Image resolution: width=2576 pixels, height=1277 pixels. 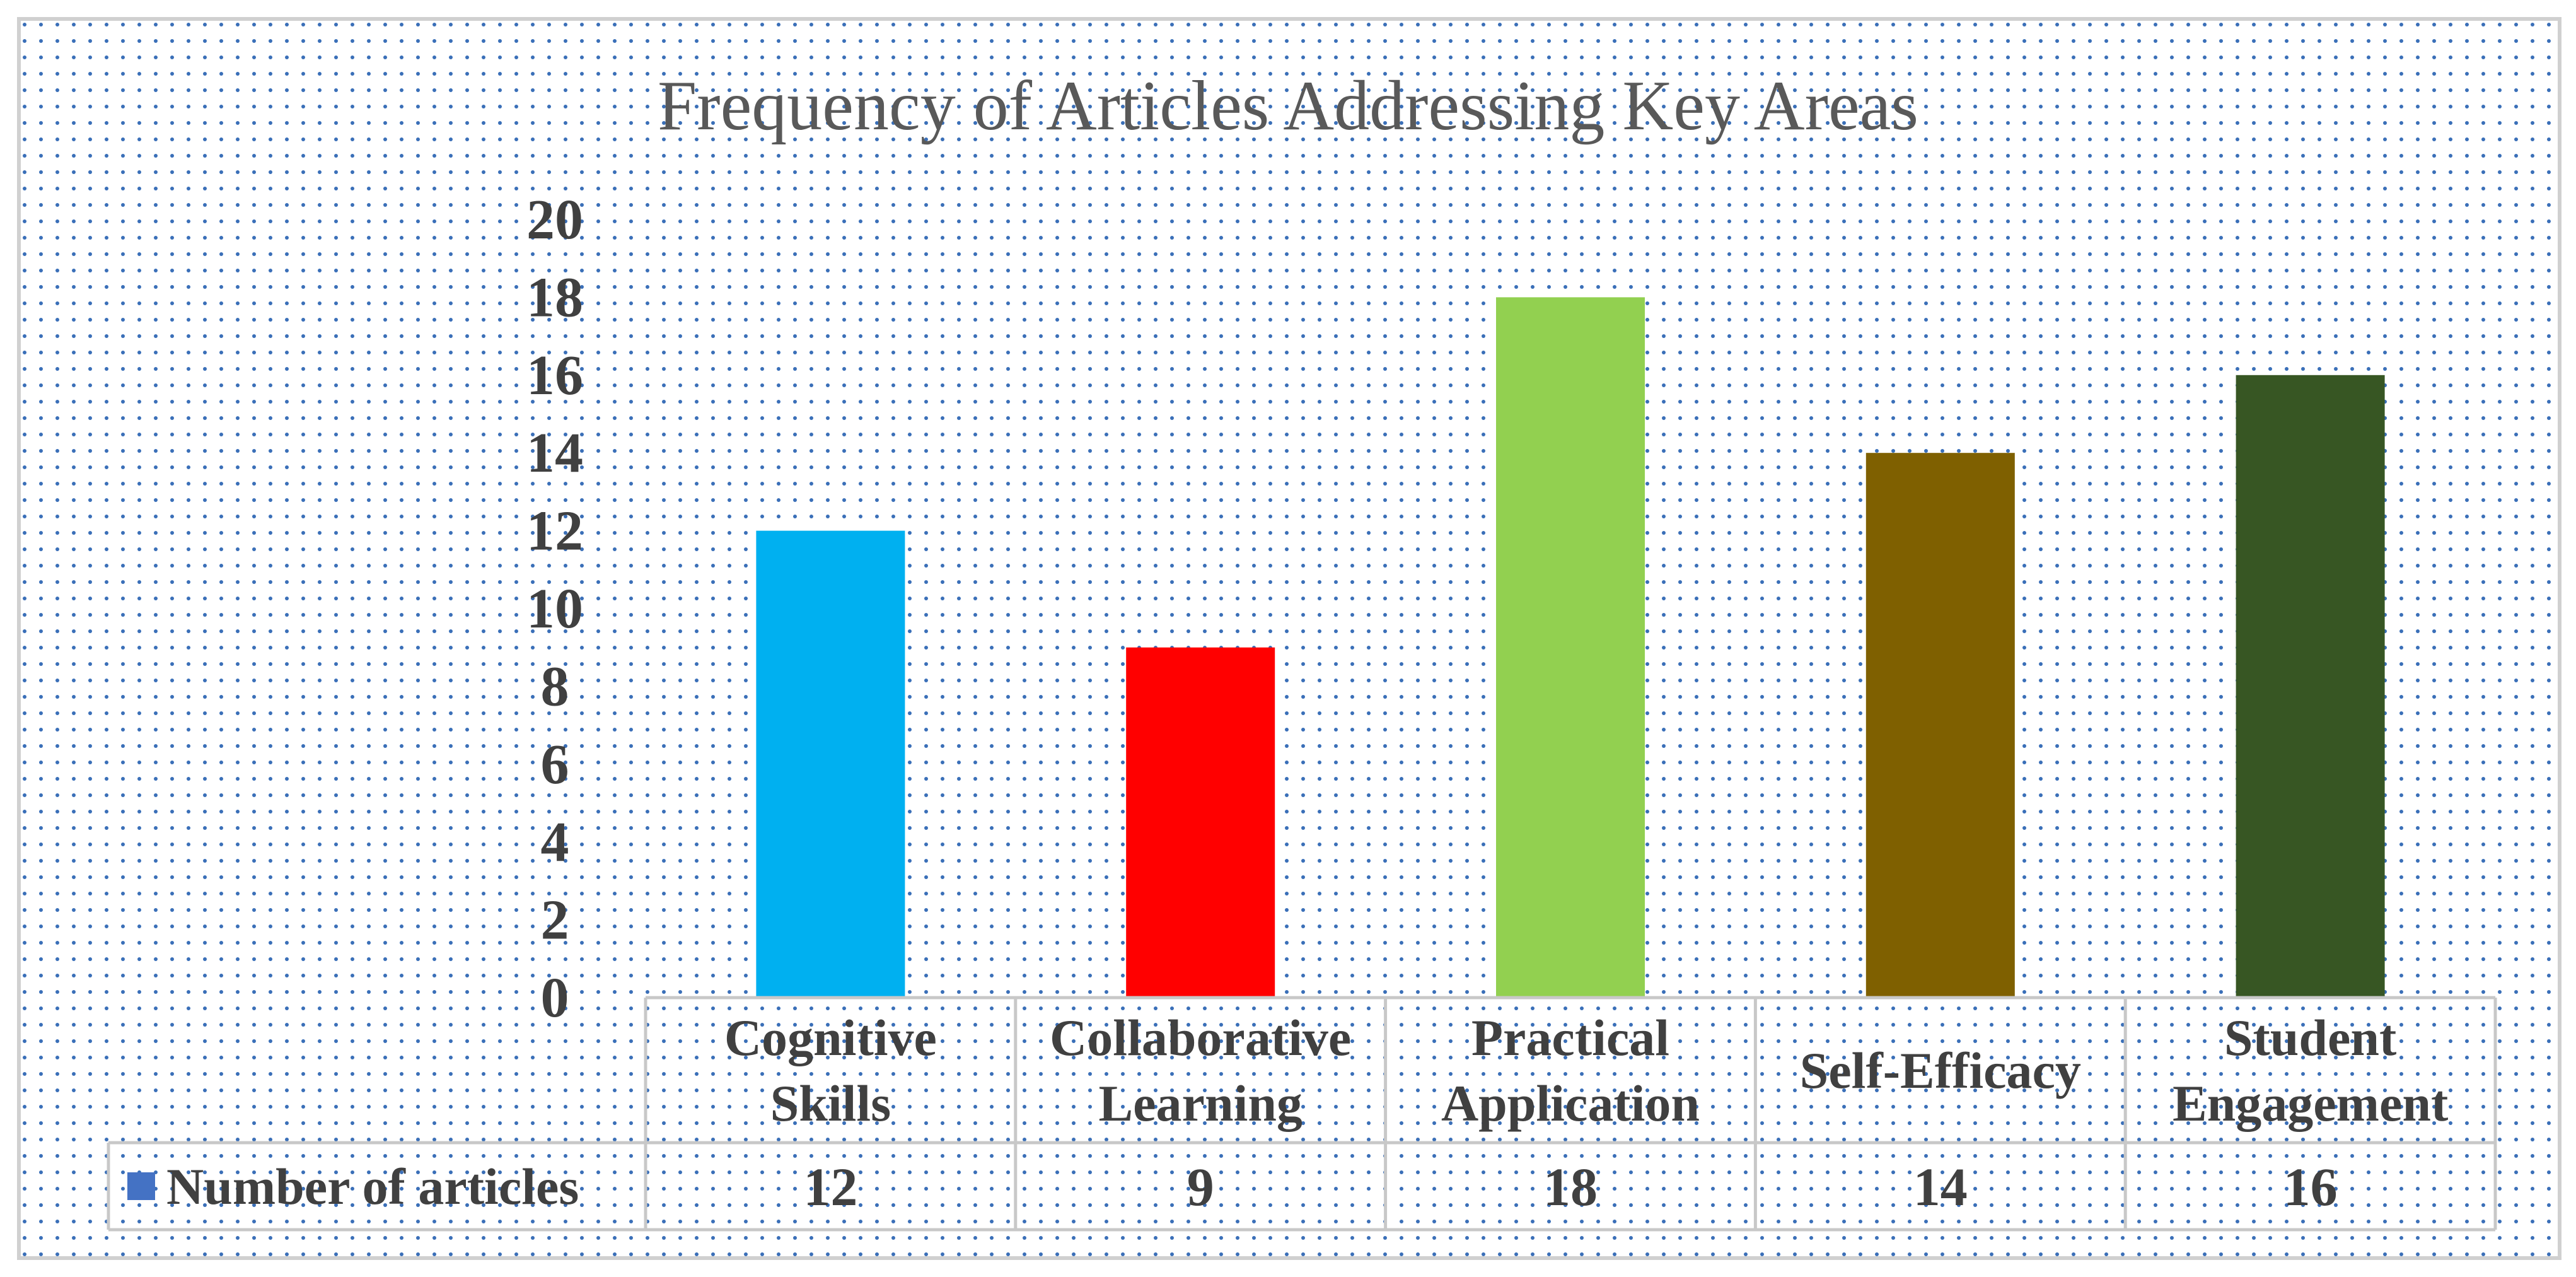 I want to click on table-value: 9, so click(x=1200, y=1187).